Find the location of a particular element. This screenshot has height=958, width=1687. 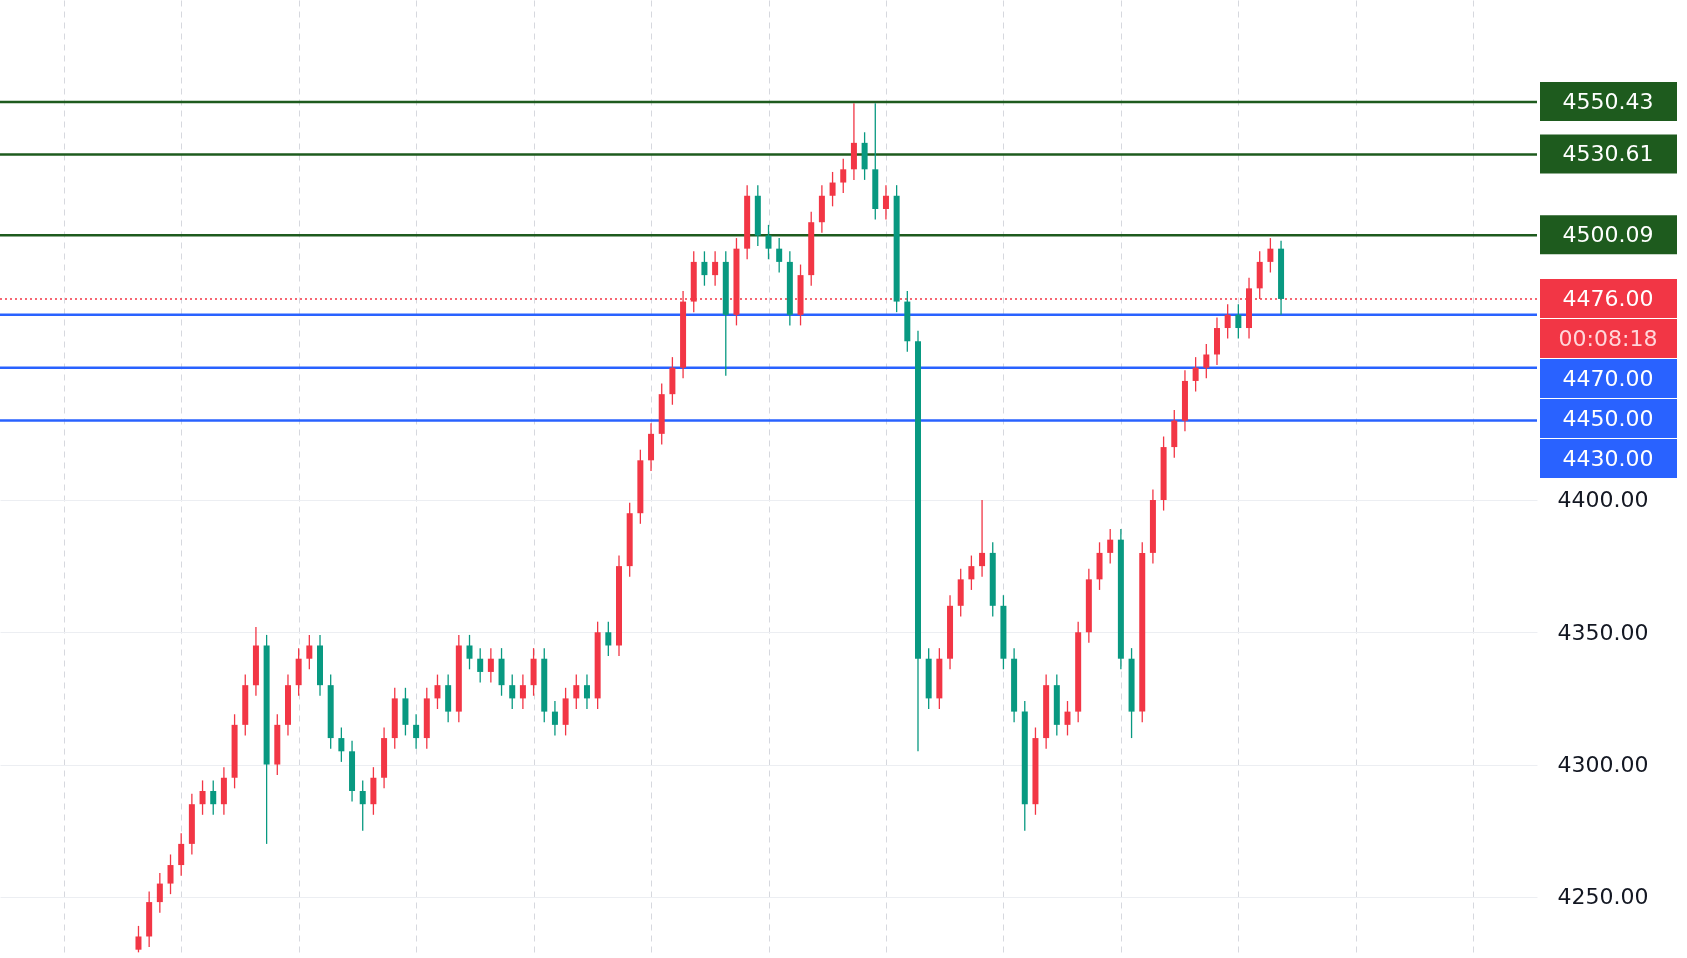

y-tick-label: 4350.00 is located at coordinates (1603, 632).